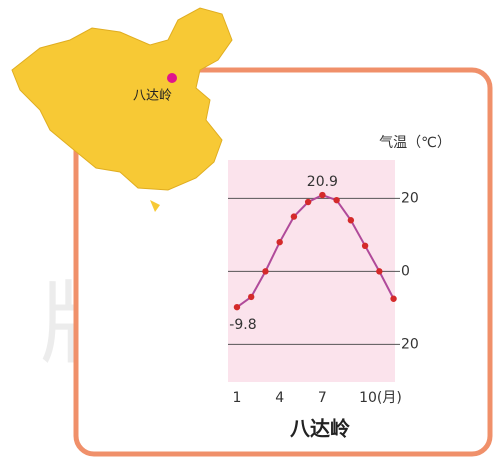 Image resolution: width=499 pixels, height=459 pixels. What do you see at coordinates (242, 325) in the screenshot?
I see `data-label: -9.8` at bounding box center [242, 325].